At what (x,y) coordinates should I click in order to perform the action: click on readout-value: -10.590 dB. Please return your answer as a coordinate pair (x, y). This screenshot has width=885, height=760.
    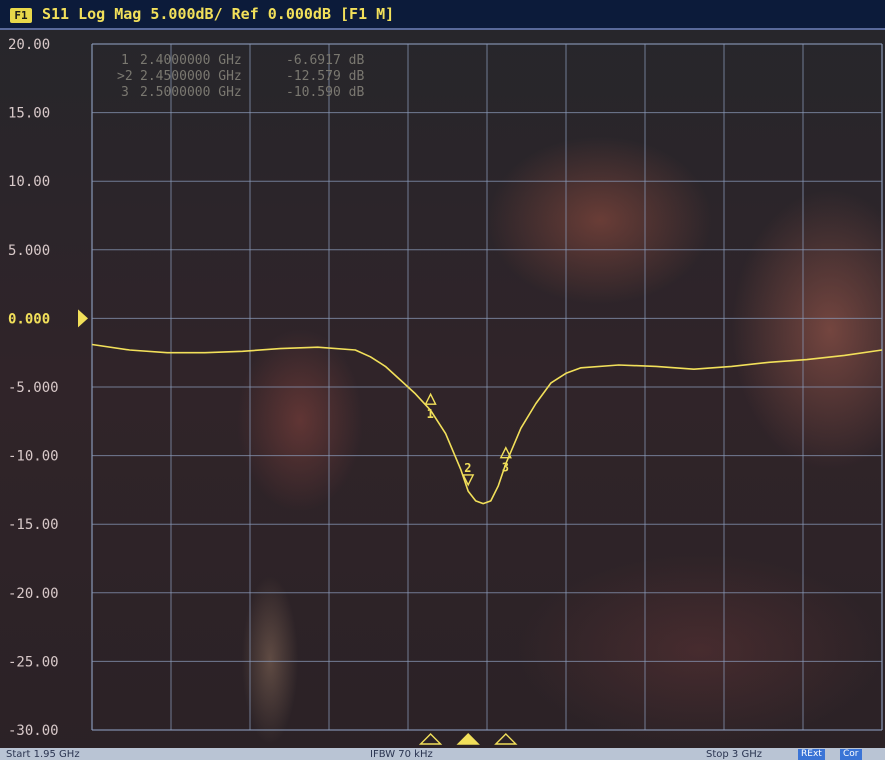
    Looking at the image, I should click on (325, 92).